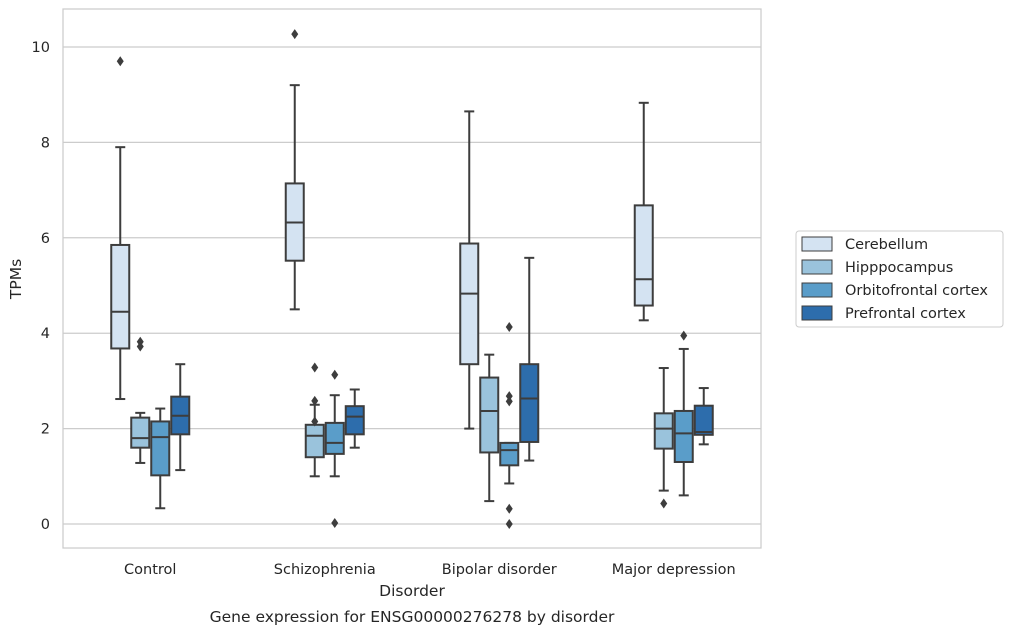 This screenshot has width=1013, height=634. I want to click on x-tick-label: Control, so click(150, 570).